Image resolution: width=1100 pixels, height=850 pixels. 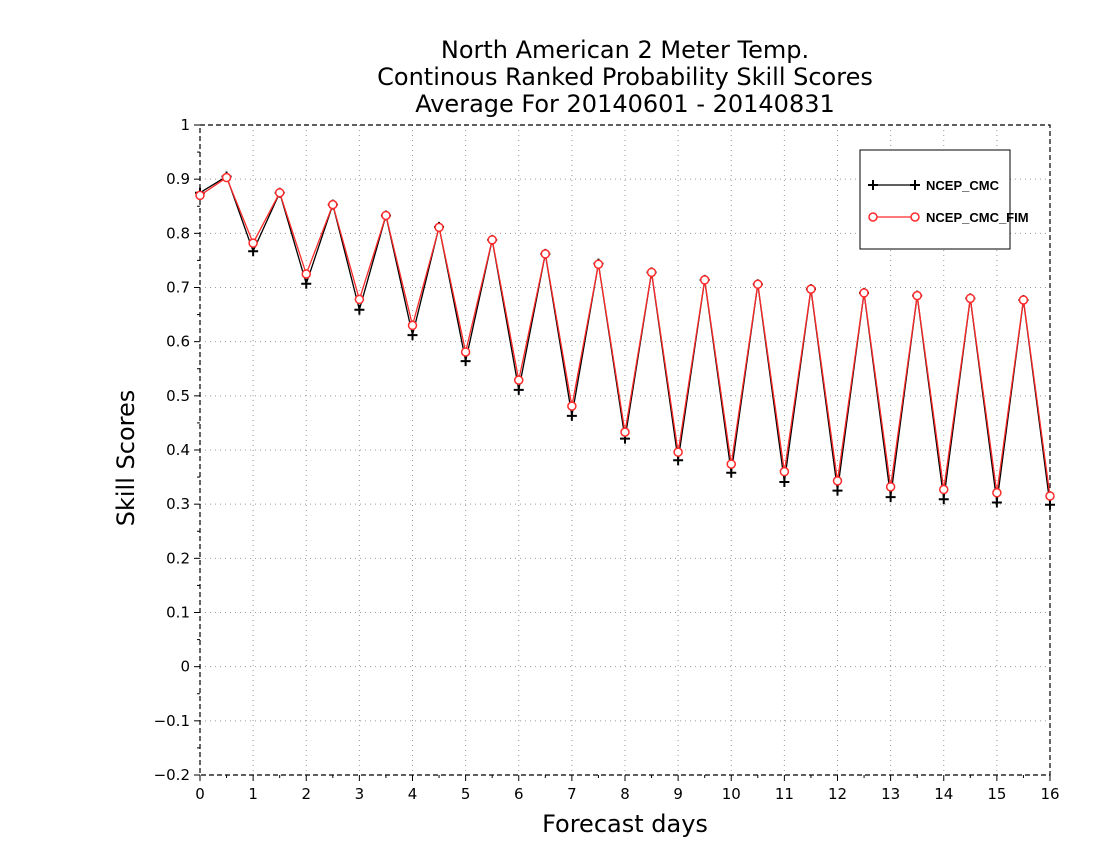 What do you see at coordinates (837, 794) in the screenshot?
I see `x-tick-label: 12` at bounding box center [837, 794].